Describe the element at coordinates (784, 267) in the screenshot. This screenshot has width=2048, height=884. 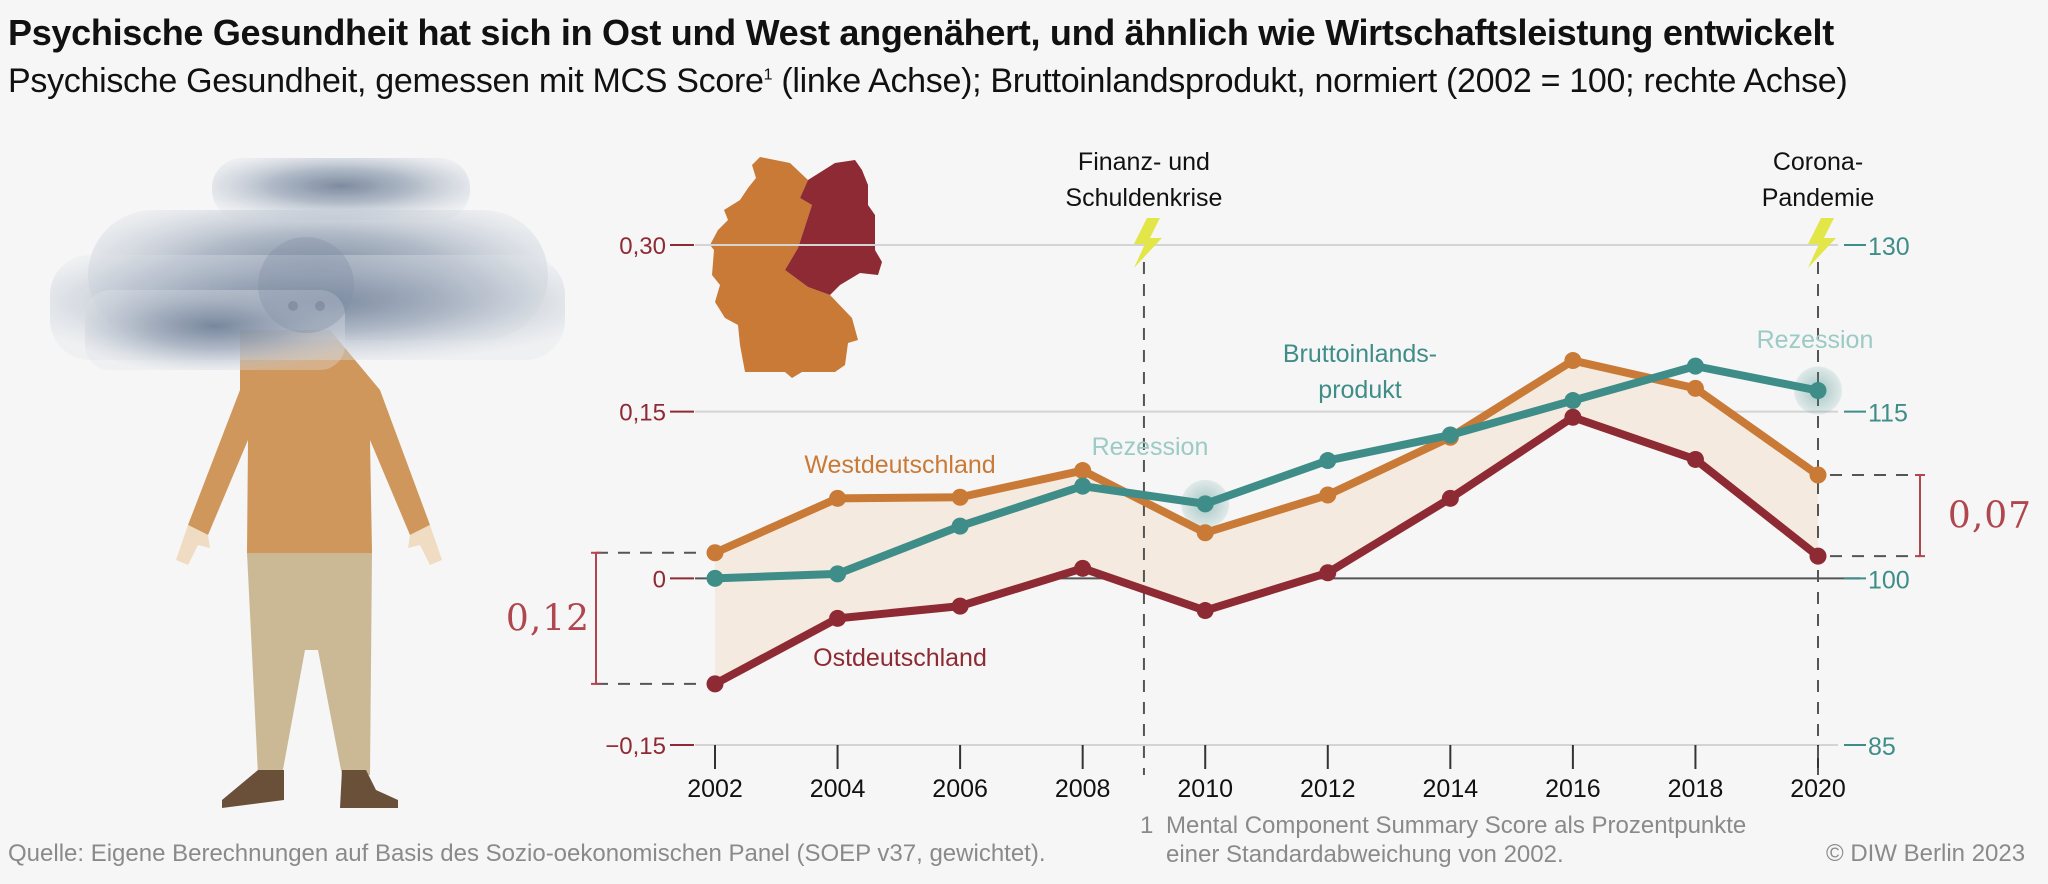
I see `map-west-germany` at that location.